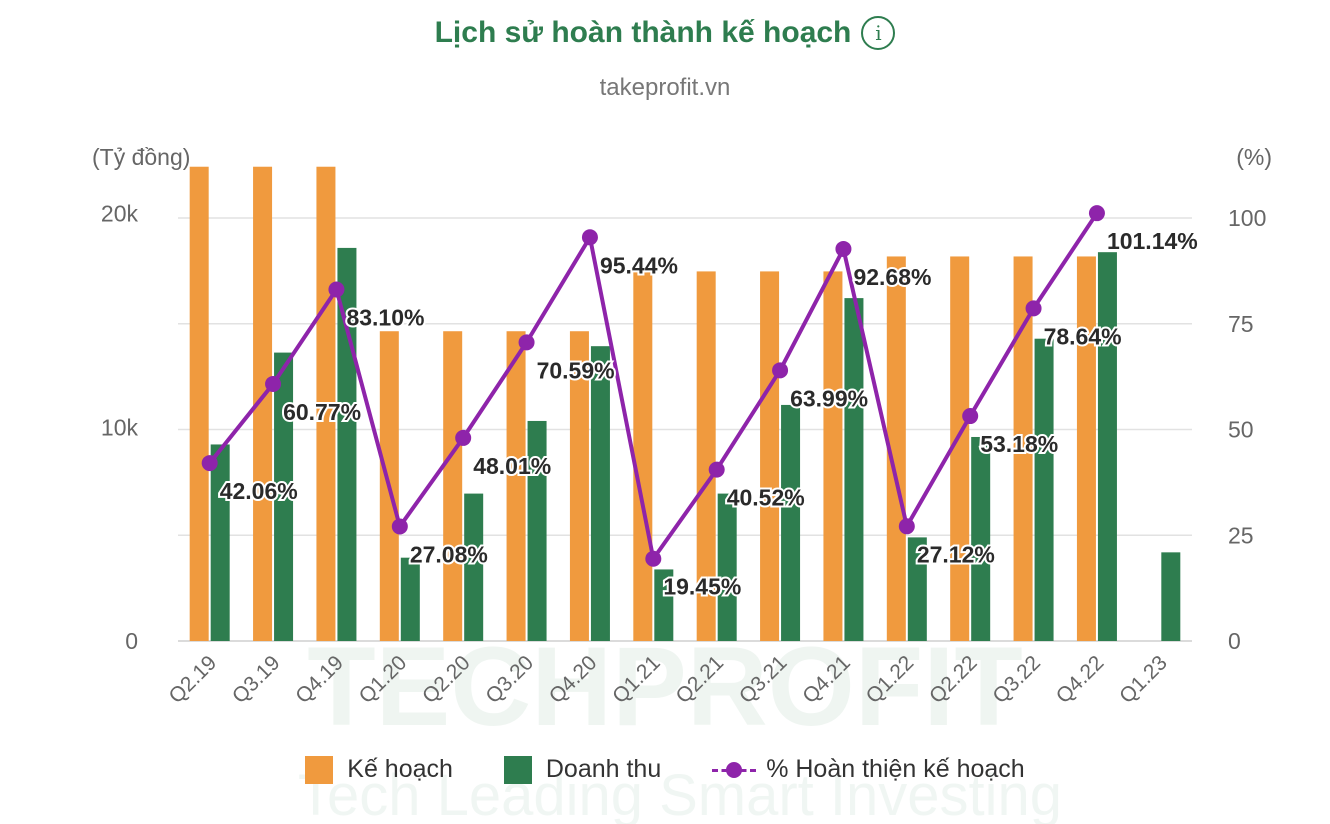 This screenshot has height=824, width=1330. Describe the element at coordinates (256, 679) in the screenshot. I see `x-tick-label: Q3.19` at that location.